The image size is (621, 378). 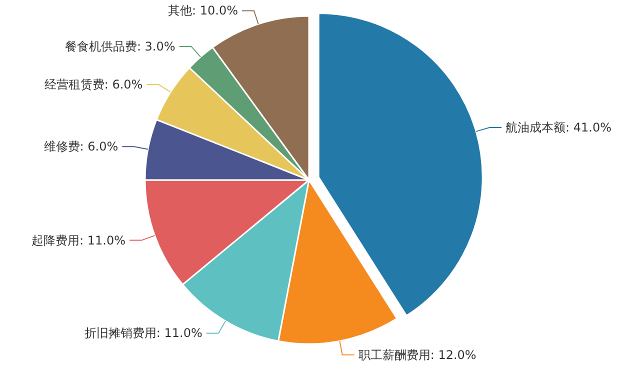 What do you see at coordinates (143, 333) in the screenshot?
I see `slice-label: 折旧摊销费用: 11.0%` at bounding box center [143, 333].